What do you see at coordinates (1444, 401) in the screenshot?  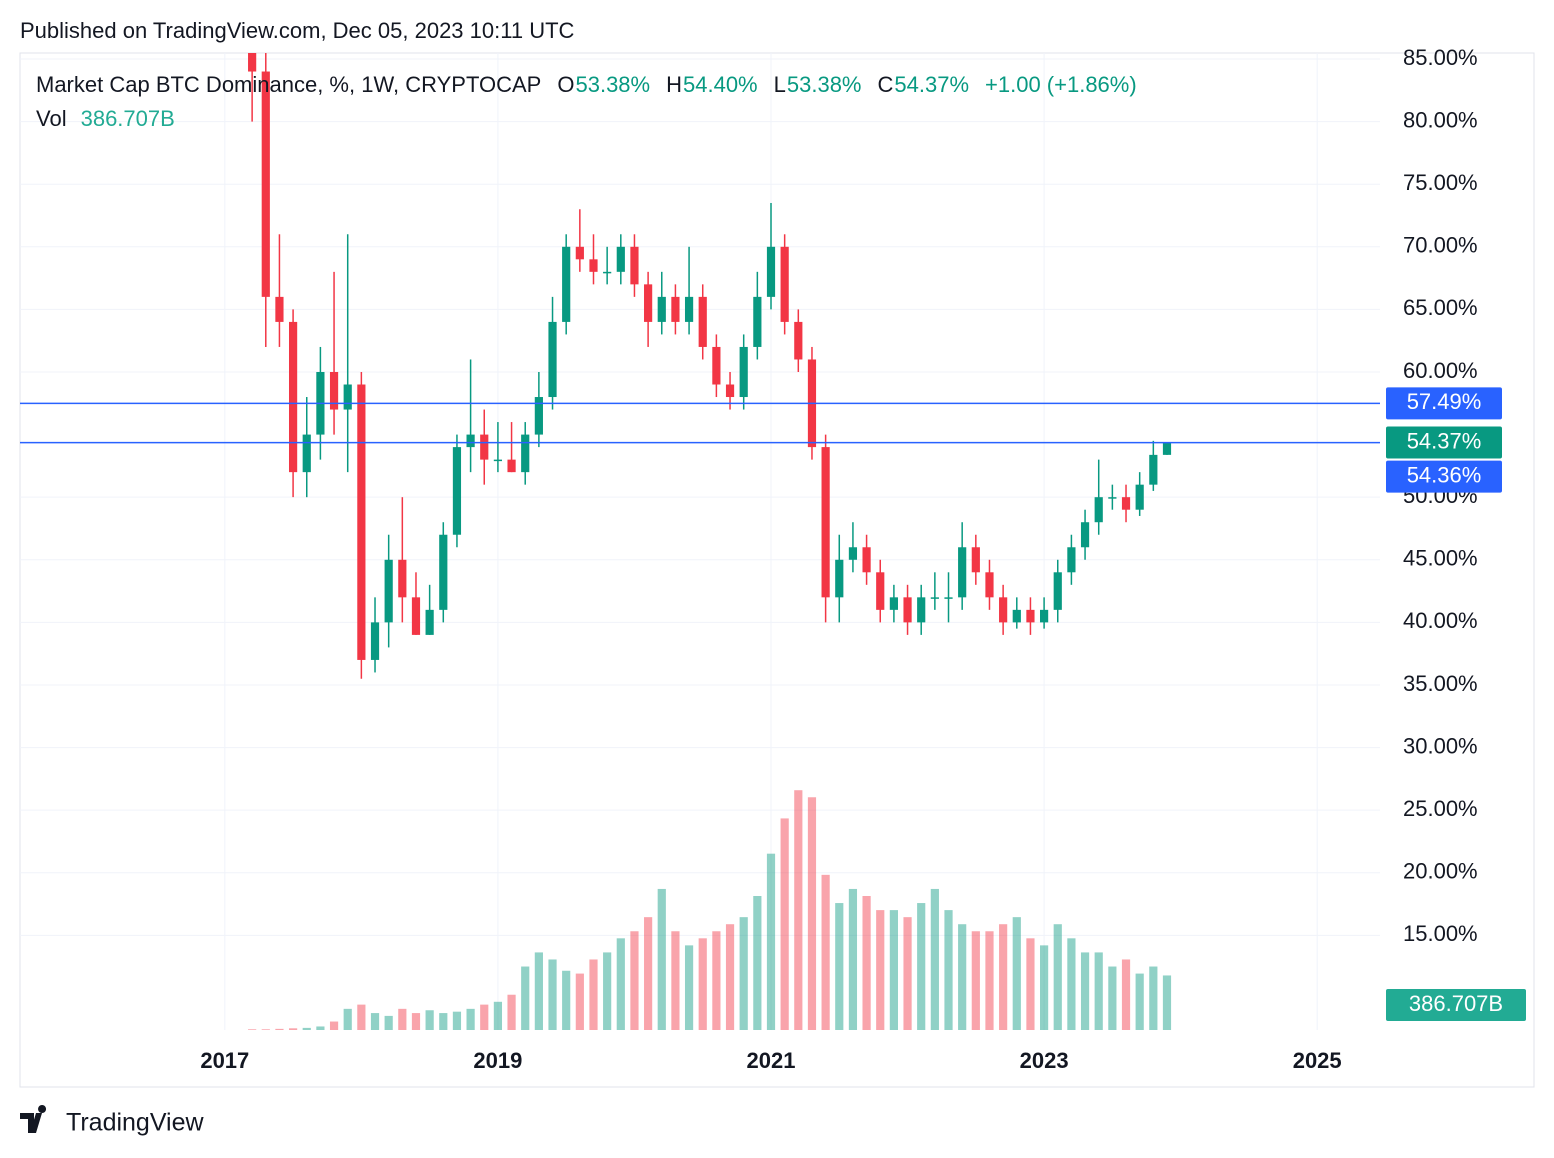 I see `price-label: 57.49%` at bounding box center [1444, 401].